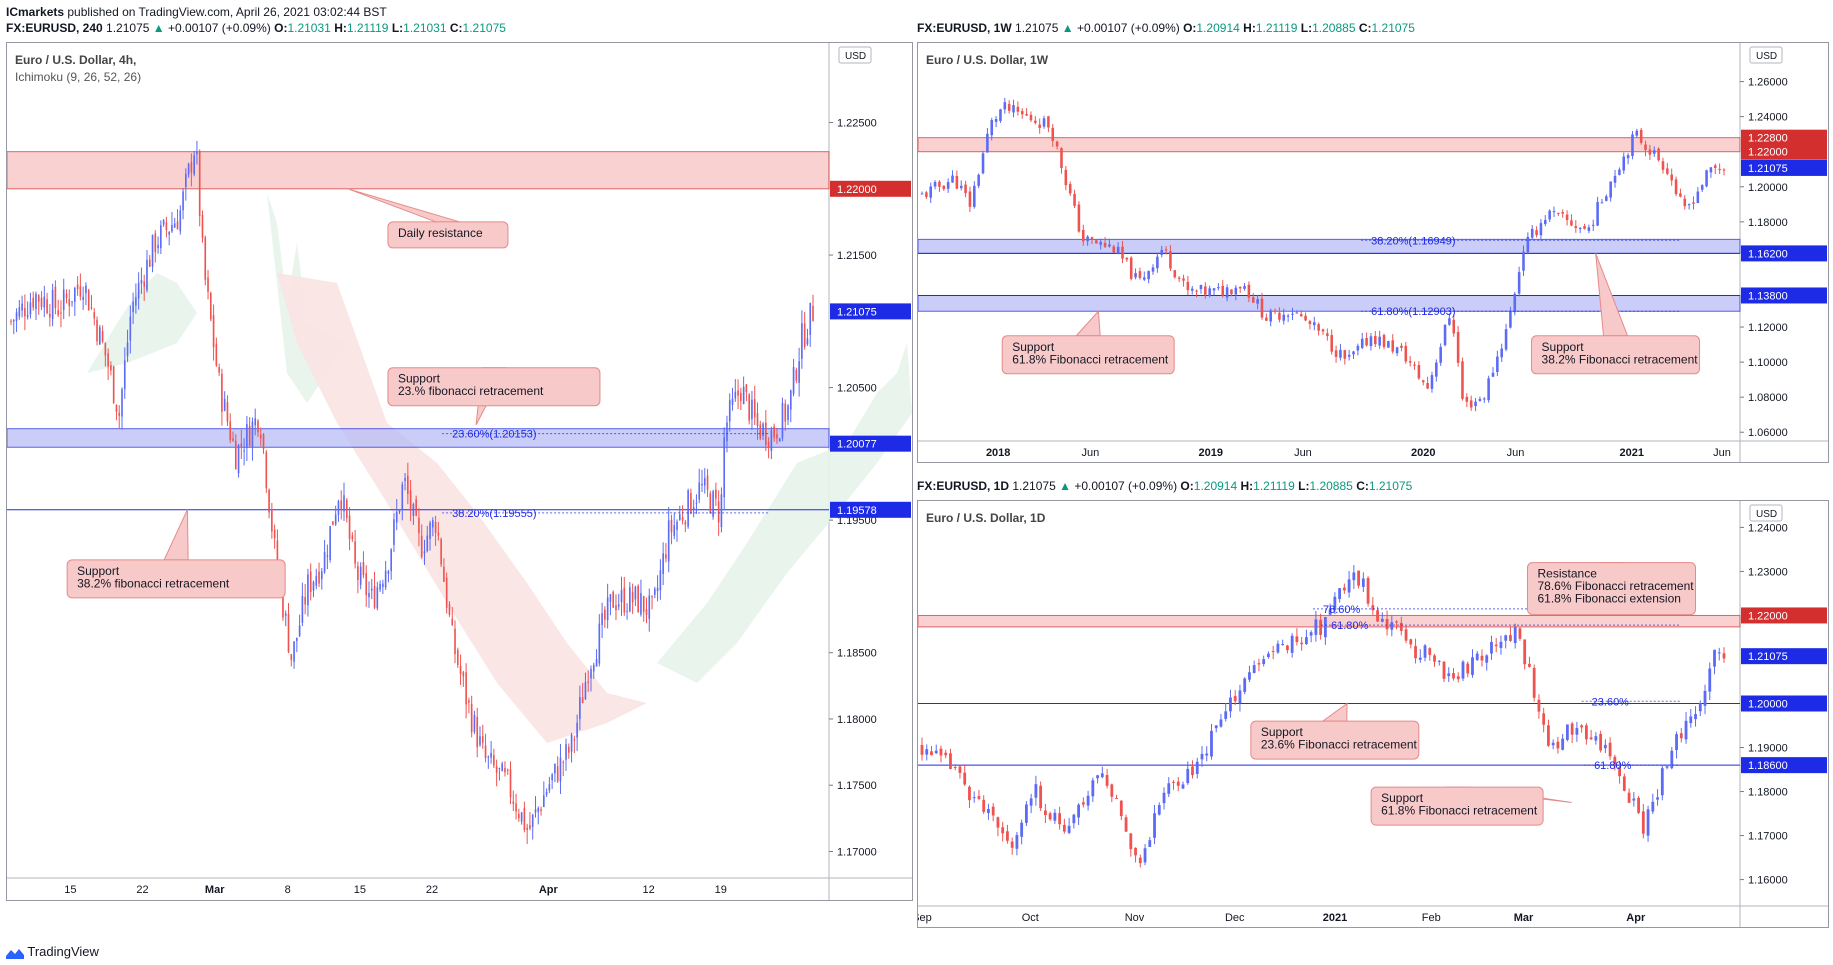 The width and height of the screenshot is (1833, 965). Describe the element at coordinates (857, 786) in the screenshot. I see `y-tick-label: 1.17500` at that location.